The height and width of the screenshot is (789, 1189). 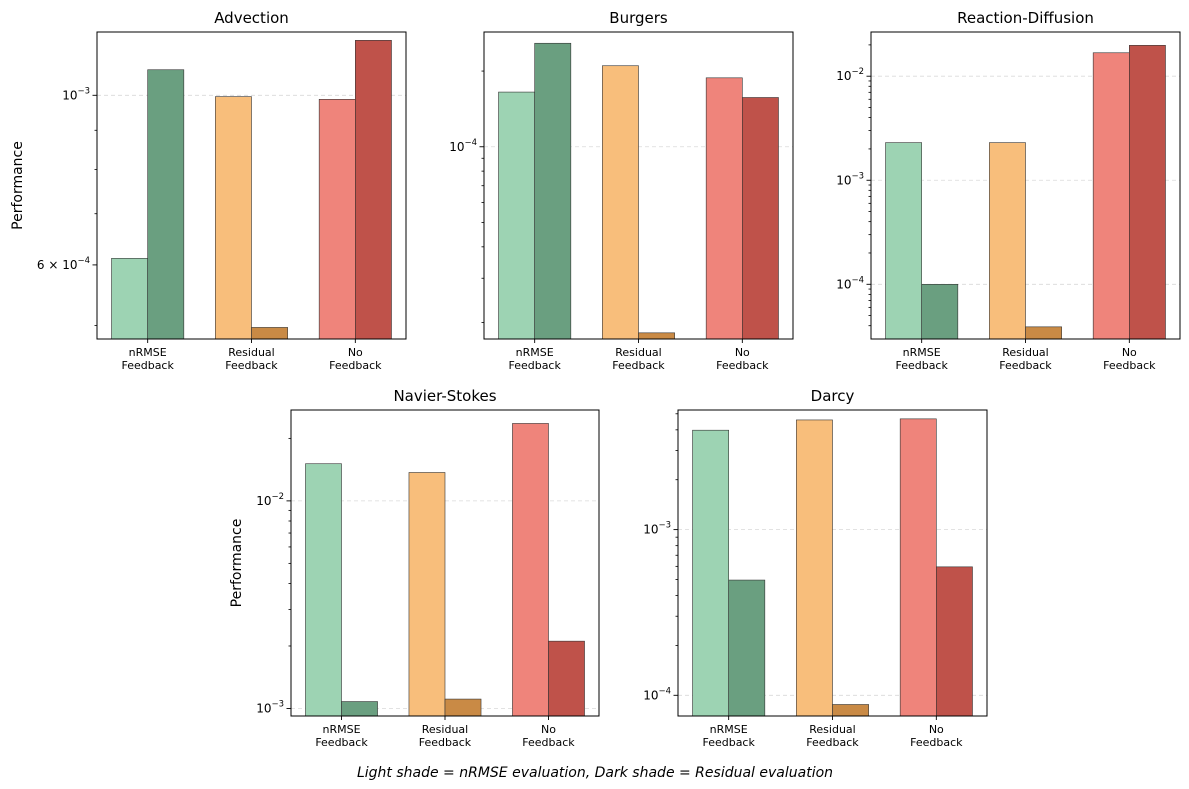 I want to click on panel-title: Navier-Stokes, so click(x=444, y=396).